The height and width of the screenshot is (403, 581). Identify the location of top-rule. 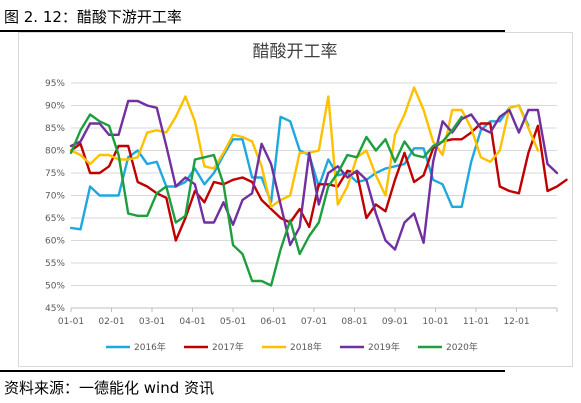
(252, 31).